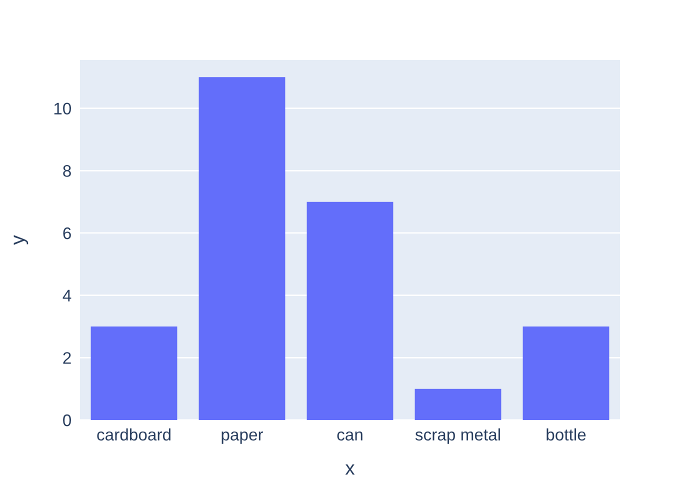 Image resolution: width=700 pixels, height=500 pixels. I want to click on y-tick-label: 2, so click(67, 358).